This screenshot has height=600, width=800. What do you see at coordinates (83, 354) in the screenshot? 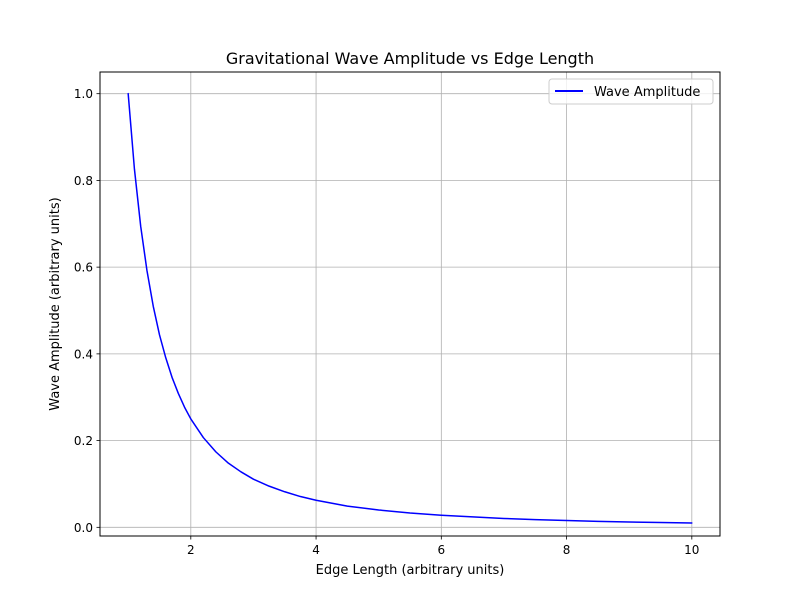
I see `y-tick-label: 0.4` at bounding box center [83, 354].